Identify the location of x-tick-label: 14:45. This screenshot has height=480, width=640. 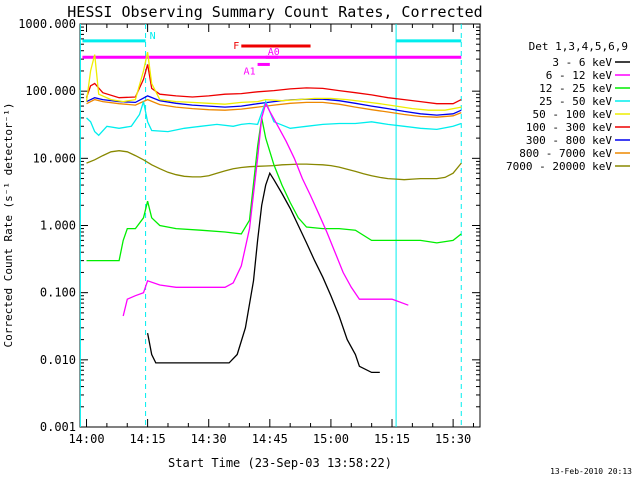
(270, 439).